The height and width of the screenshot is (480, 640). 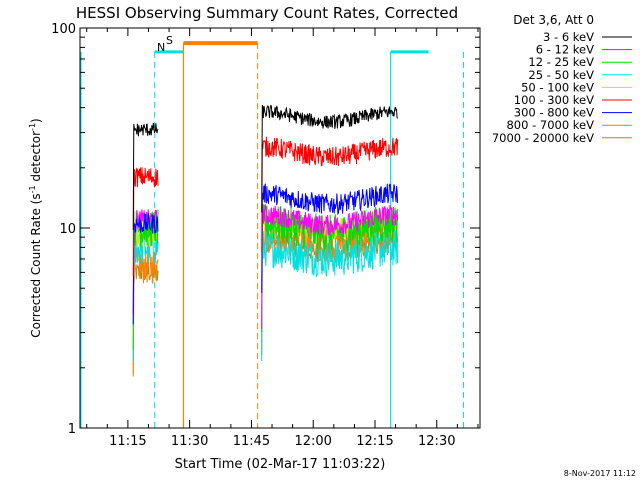 I want to click on y-label-main: Corrected Count Rate (s, so click(x=36, y=265).